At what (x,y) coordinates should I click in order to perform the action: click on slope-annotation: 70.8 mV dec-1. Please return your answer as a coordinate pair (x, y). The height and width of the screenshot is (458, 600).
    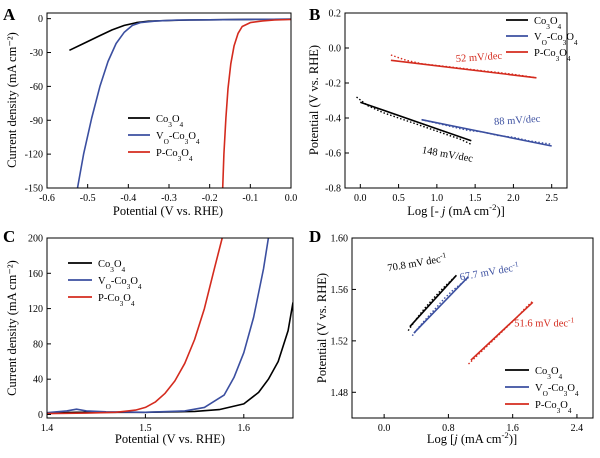
    Looking at the image, I should click on (417, 262).